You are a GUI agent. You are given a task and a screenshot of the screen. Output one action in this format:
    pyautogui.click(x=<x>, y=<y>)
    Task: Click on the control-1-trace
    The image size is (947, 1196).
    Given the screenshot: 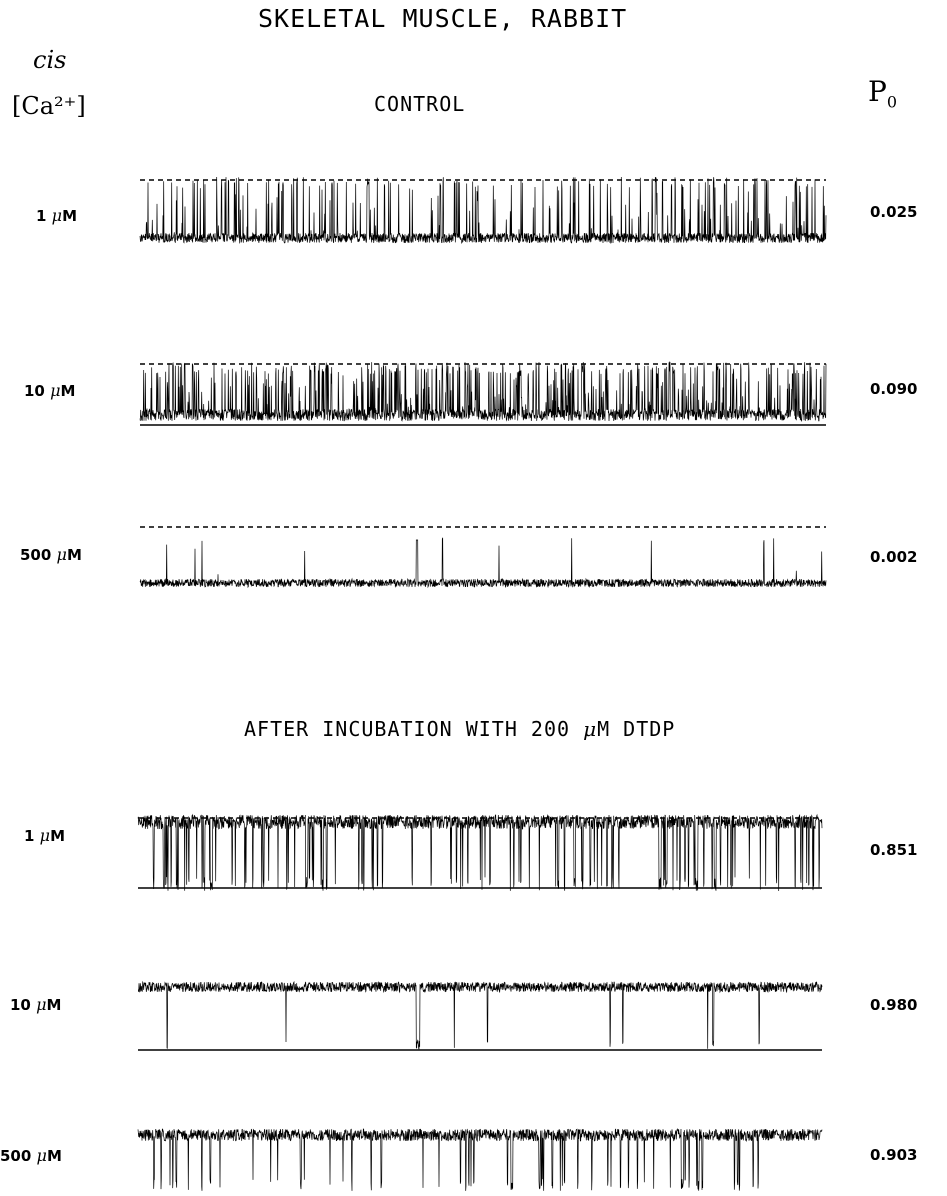 What is the action you would take?
    pyautogui.click(x=483, y=210)
    